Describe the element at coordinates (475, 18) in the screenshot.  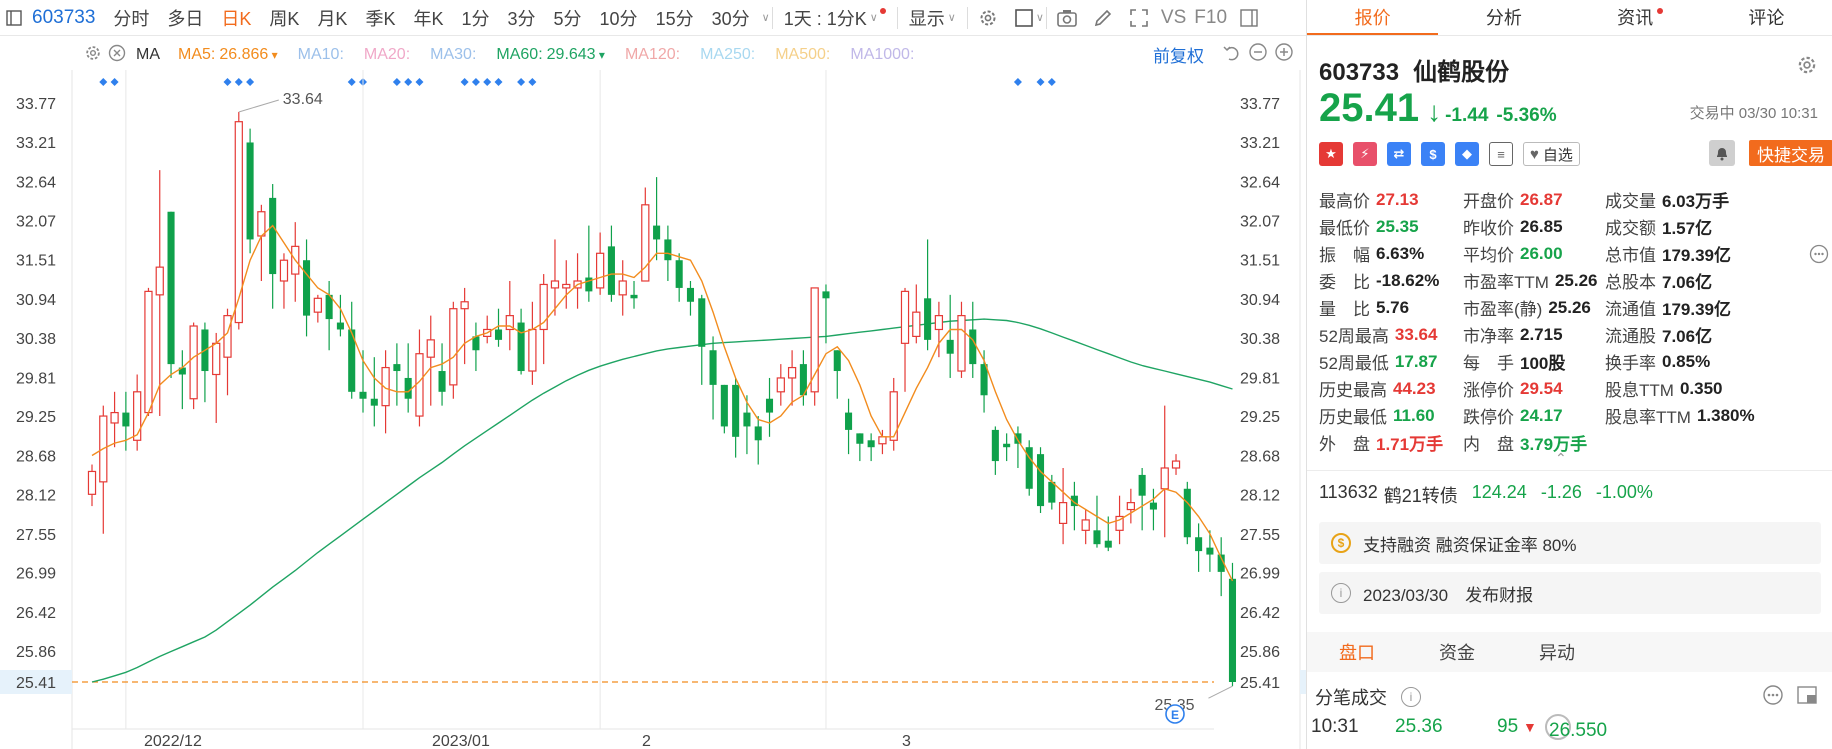
I see `period-tab: 1分` at that location.